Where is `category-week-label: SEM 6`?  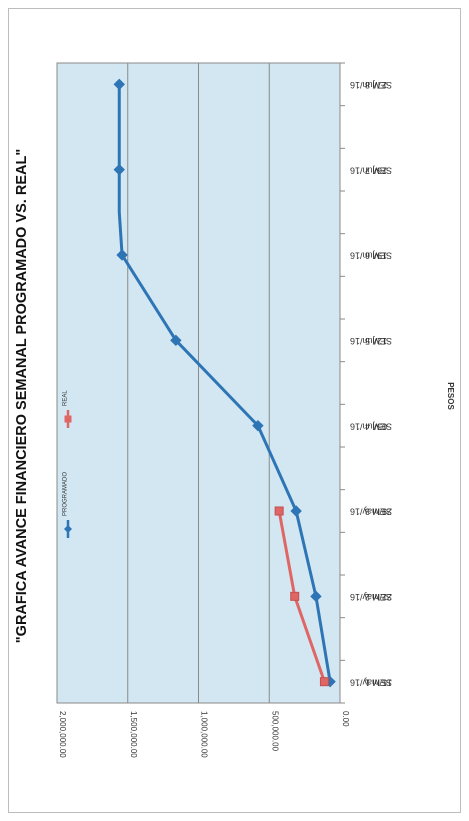
category-week-label: SEM 6 is located at coordinates (378, 256).